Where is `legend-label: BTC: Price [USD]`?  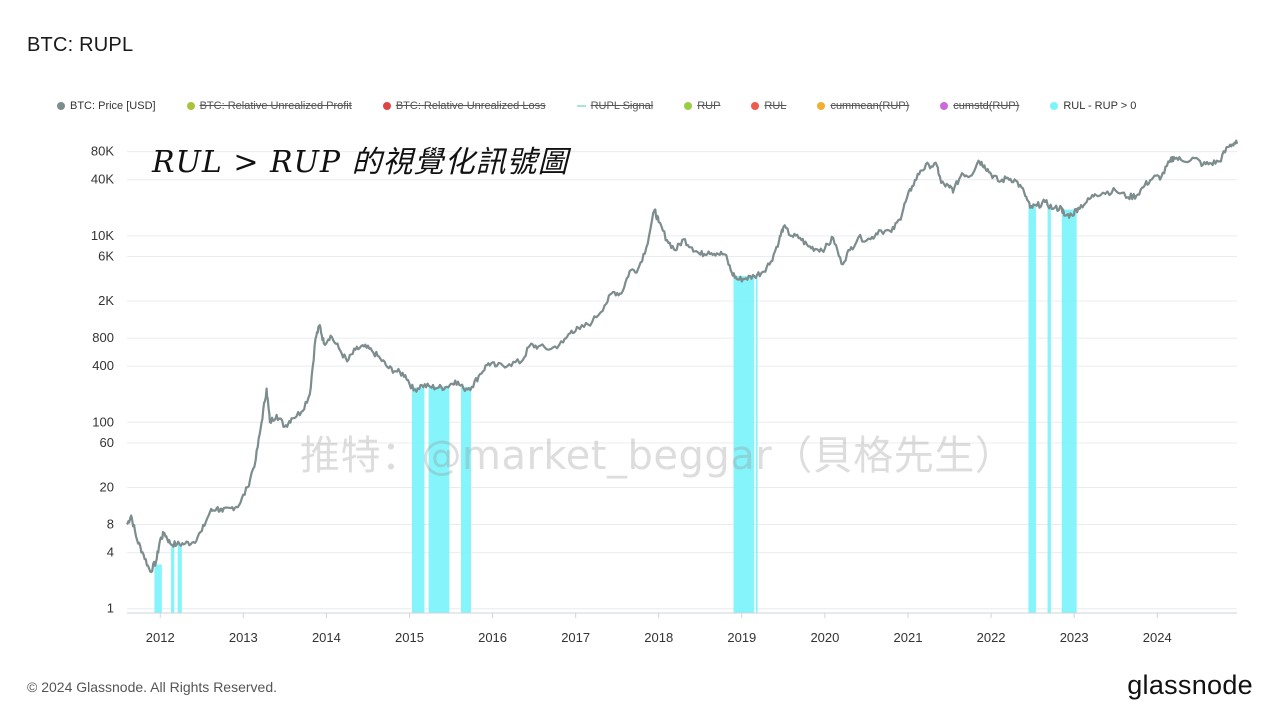
legend-label: BTC: Price [USD] is located at coordinates (113, 106).